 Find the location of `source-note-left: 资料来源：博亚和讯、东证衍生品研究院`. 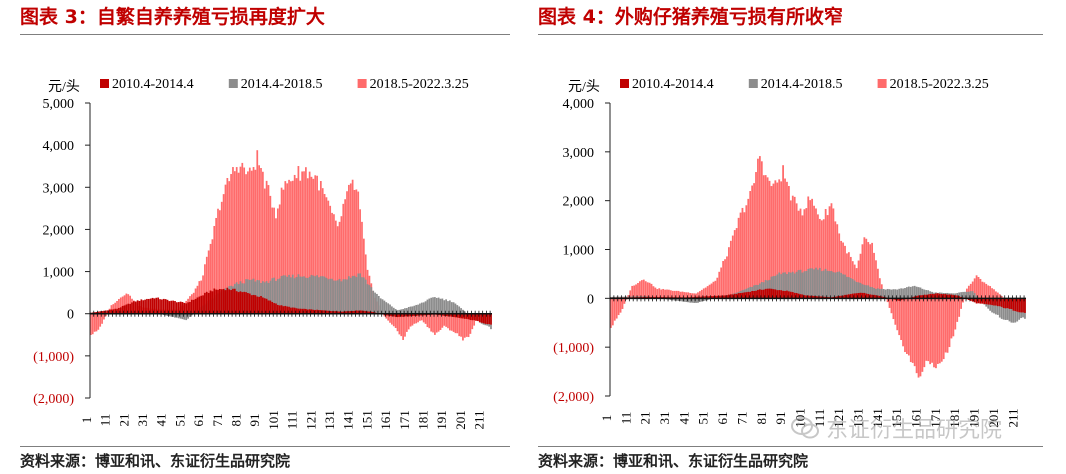

source-note-left: 资料来源：博亚和讯、东证衍生品研究院 is located at coordinates (155, 461).